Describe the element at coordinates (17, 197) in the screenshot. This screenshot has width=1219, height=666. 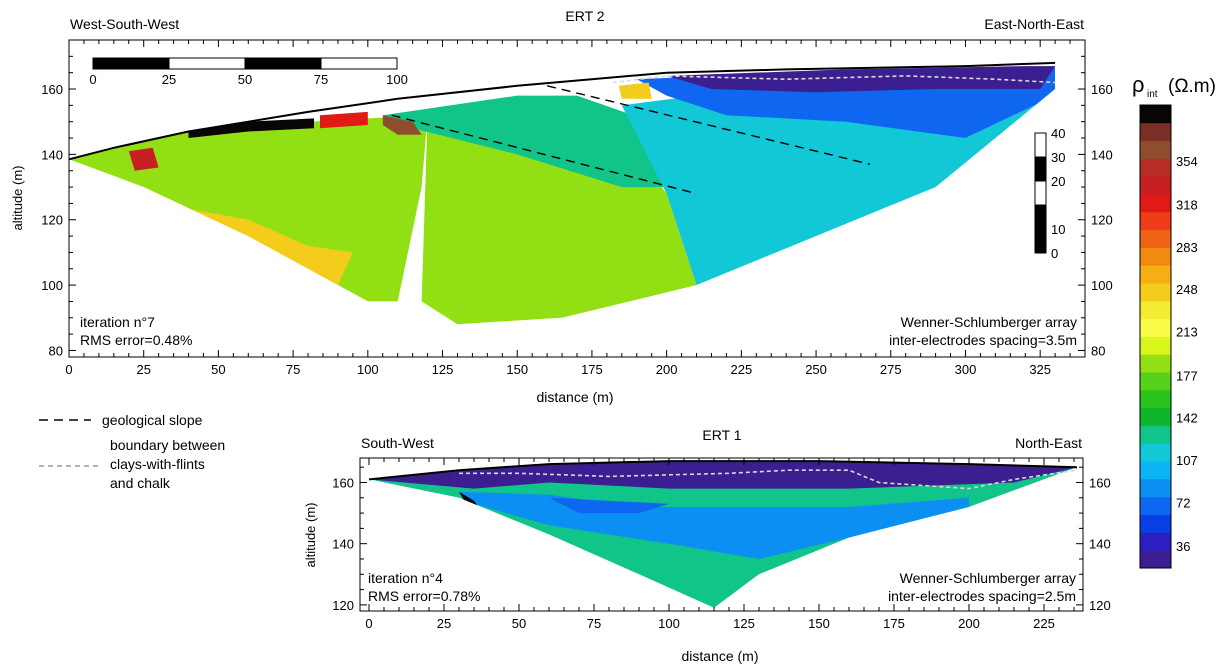
I see `ert2-y-label: altitude (m)` at that location.